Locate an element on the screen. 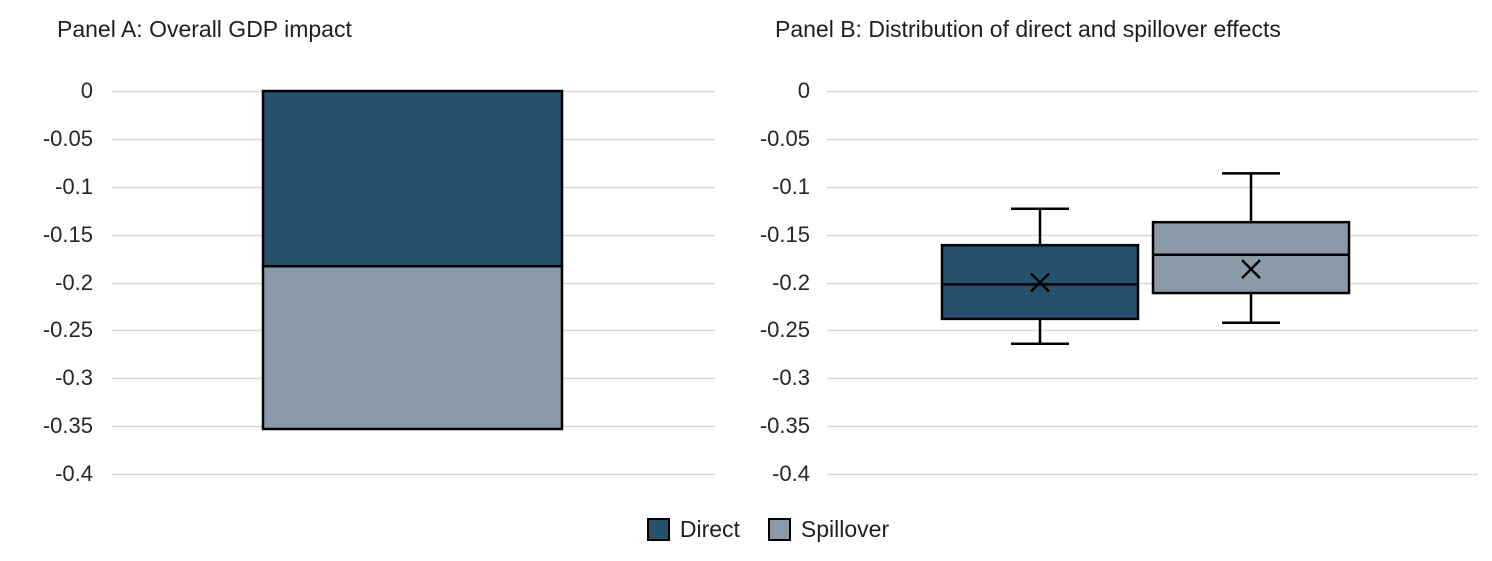 The image size is (1492, 561). legend-swatch-spillover is located at coordinates (779, 529).